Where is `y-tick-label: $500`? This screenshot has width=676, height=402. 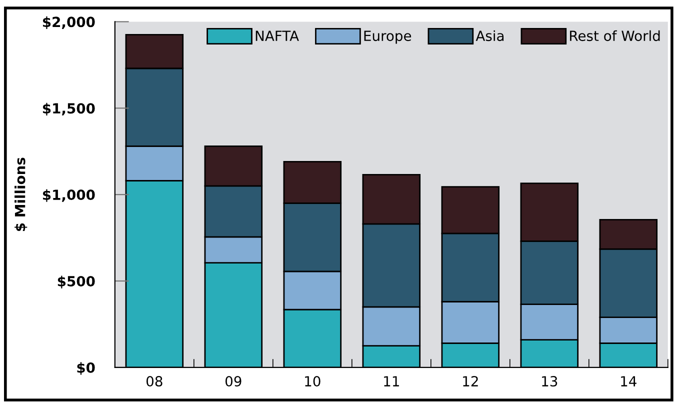
y-tick-label: $500 is located at coordinates (76, 282).